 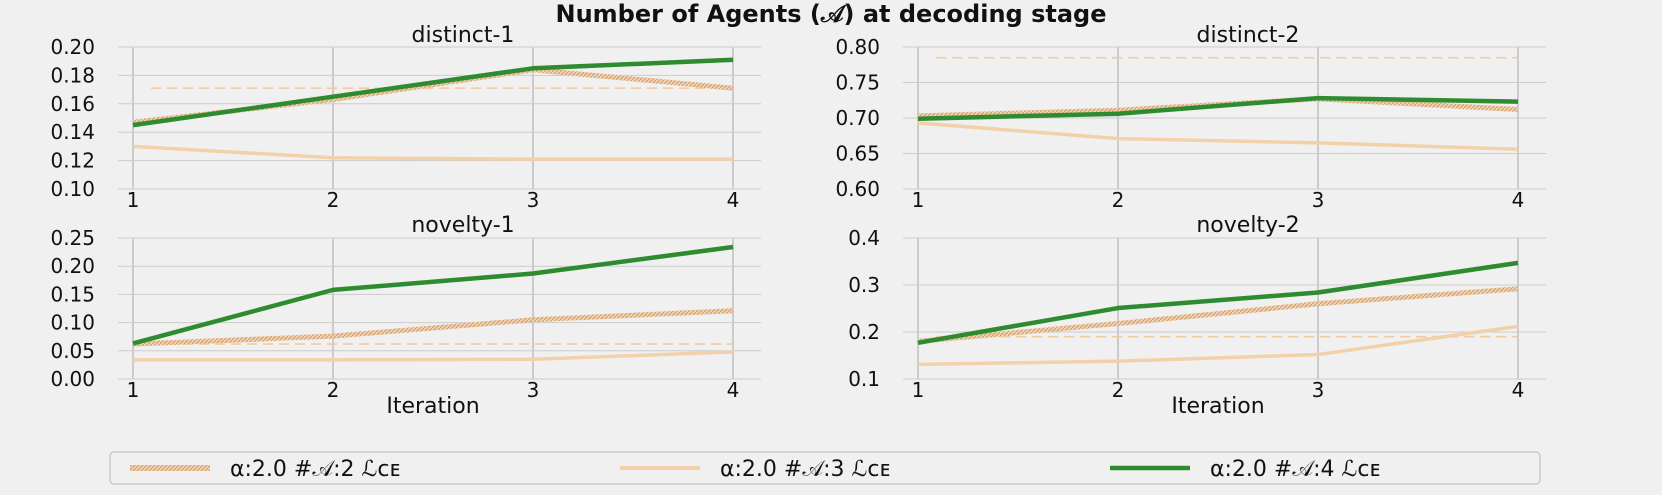 I want to click on y-tick-label: 0.00, so click(x=72, y=379).